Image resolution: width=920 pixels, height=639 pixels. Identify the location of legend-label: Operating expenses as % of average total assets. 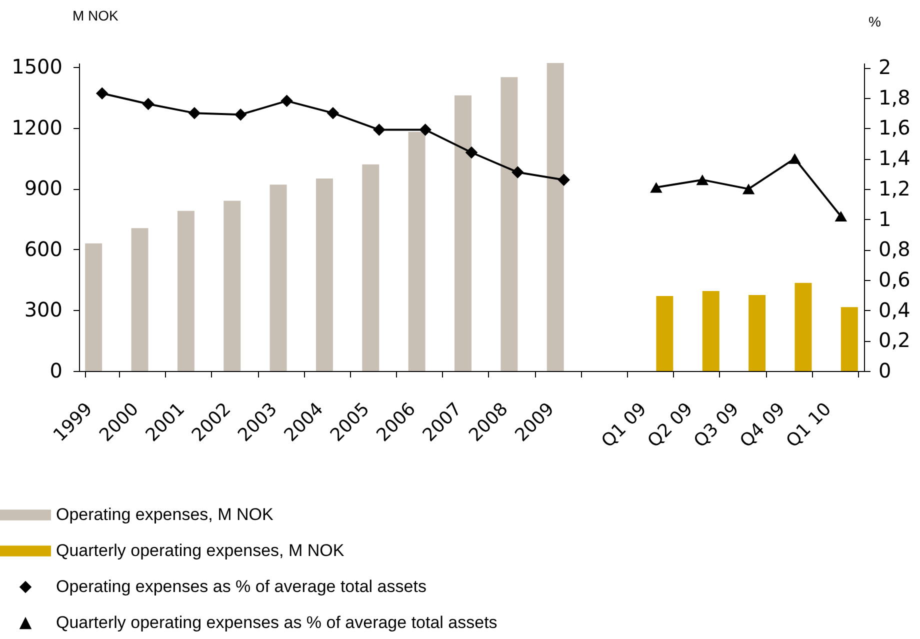
(241, 586).